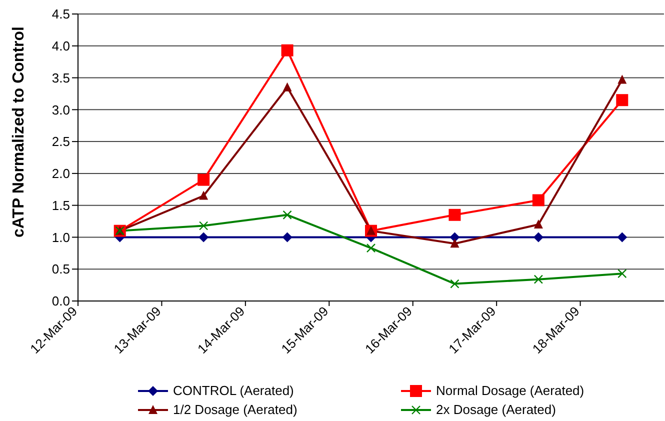  I want to click on y-tick-label: 1.5, so click(61, 205).